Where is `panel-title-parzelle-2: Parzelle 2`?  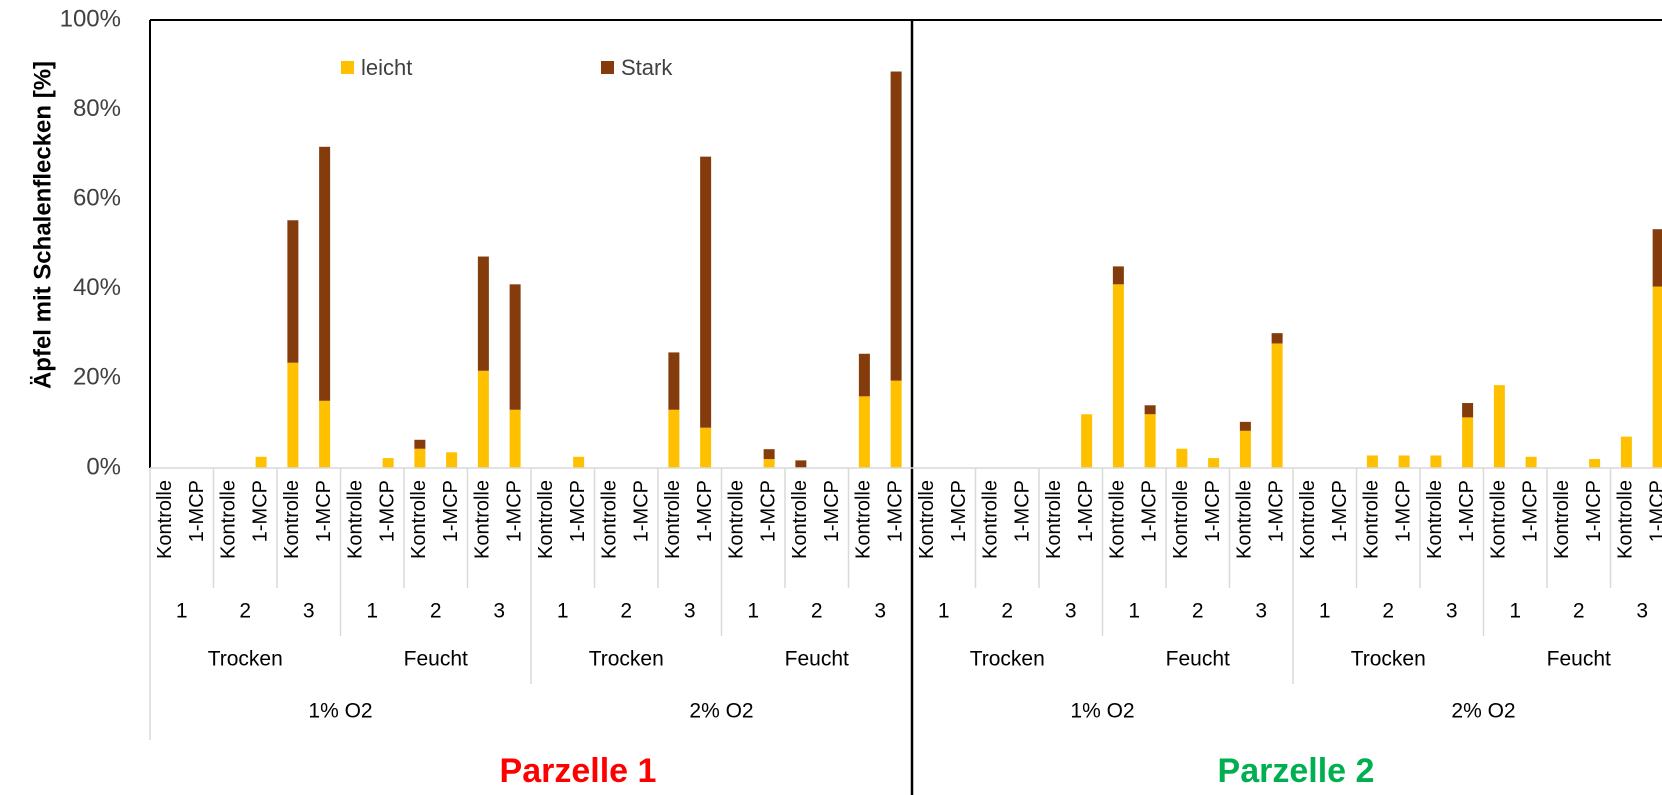 panel-title-parzelle-2: Parzelle 2 is located at coordinates (1296, 771).